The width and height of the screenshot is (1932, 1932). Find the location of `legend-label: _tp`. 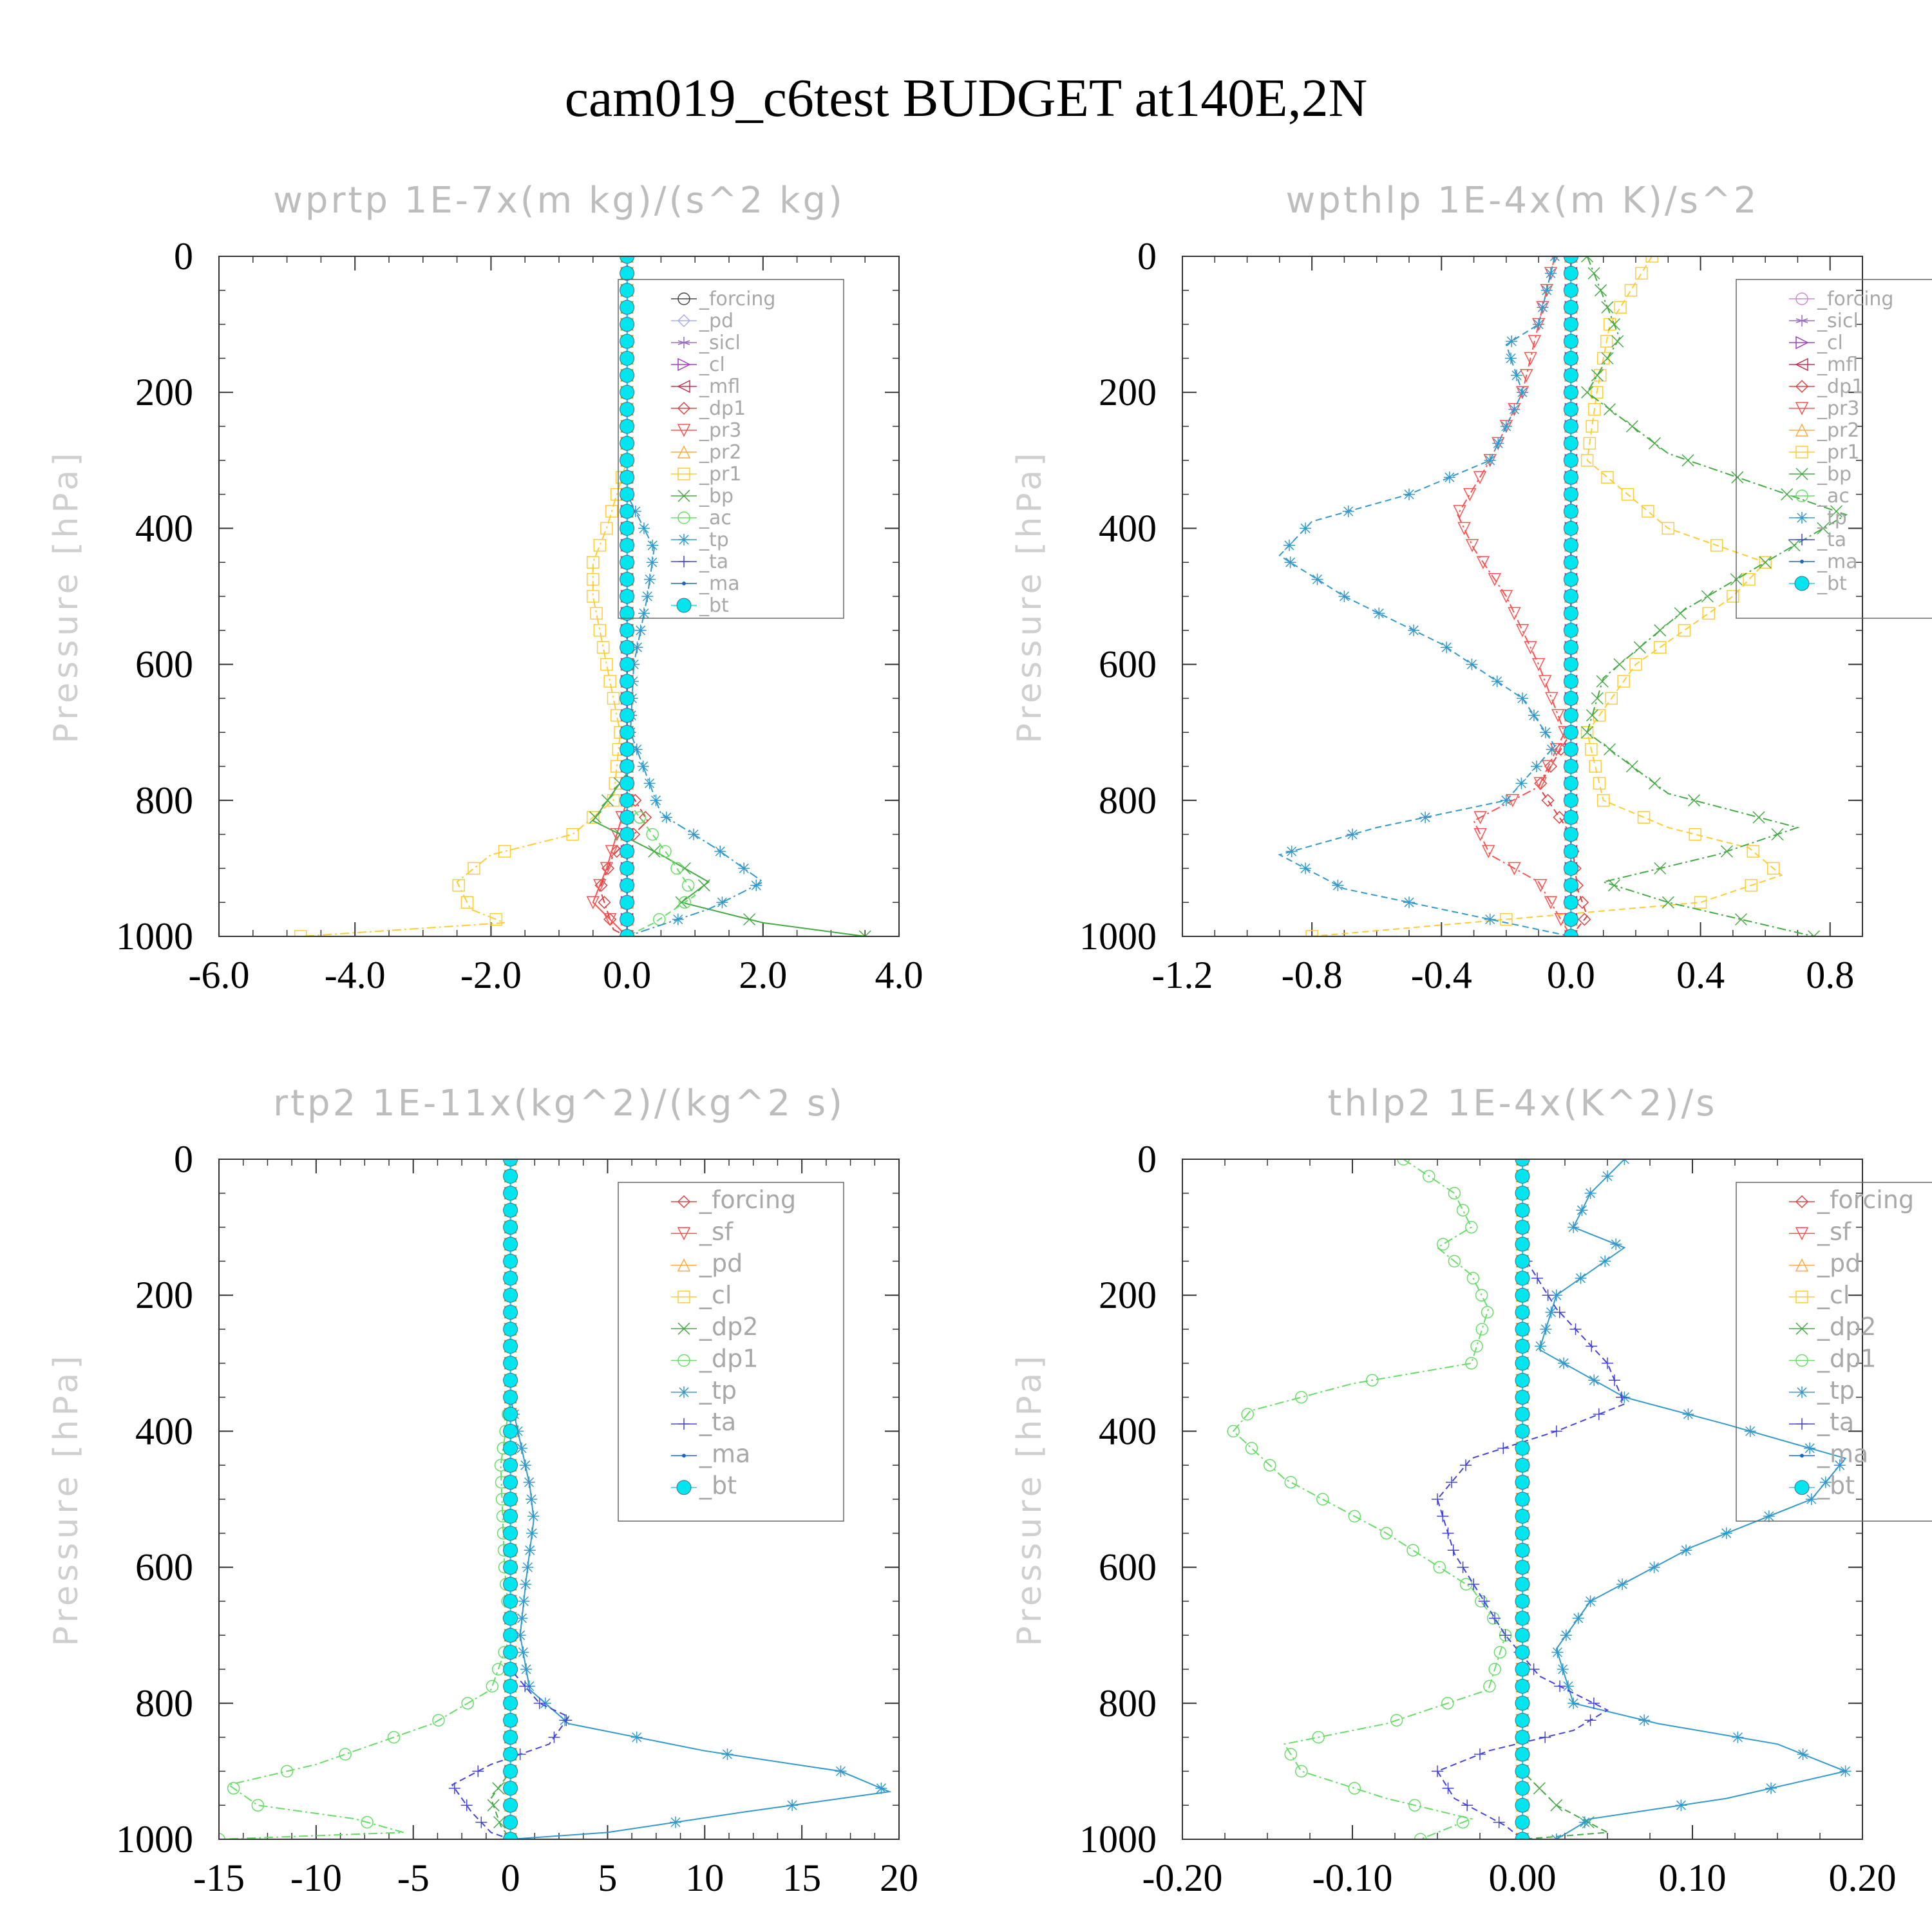

legend-label: _tp is located at coordinates (718, 1390).